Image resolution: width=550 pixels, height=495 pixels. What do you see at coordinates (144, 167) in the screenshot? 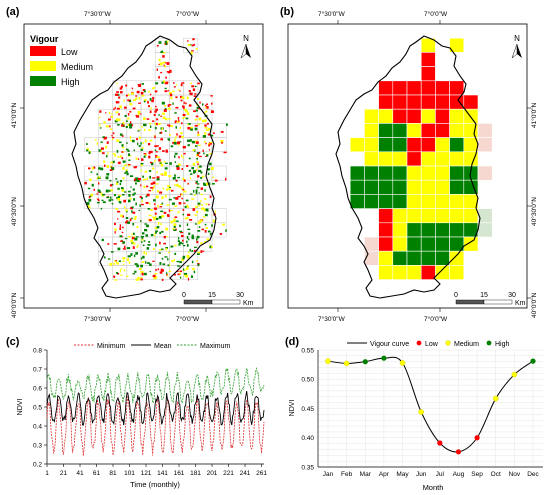
I see `map-a-region-boundary` at bounding box center [144, 167].